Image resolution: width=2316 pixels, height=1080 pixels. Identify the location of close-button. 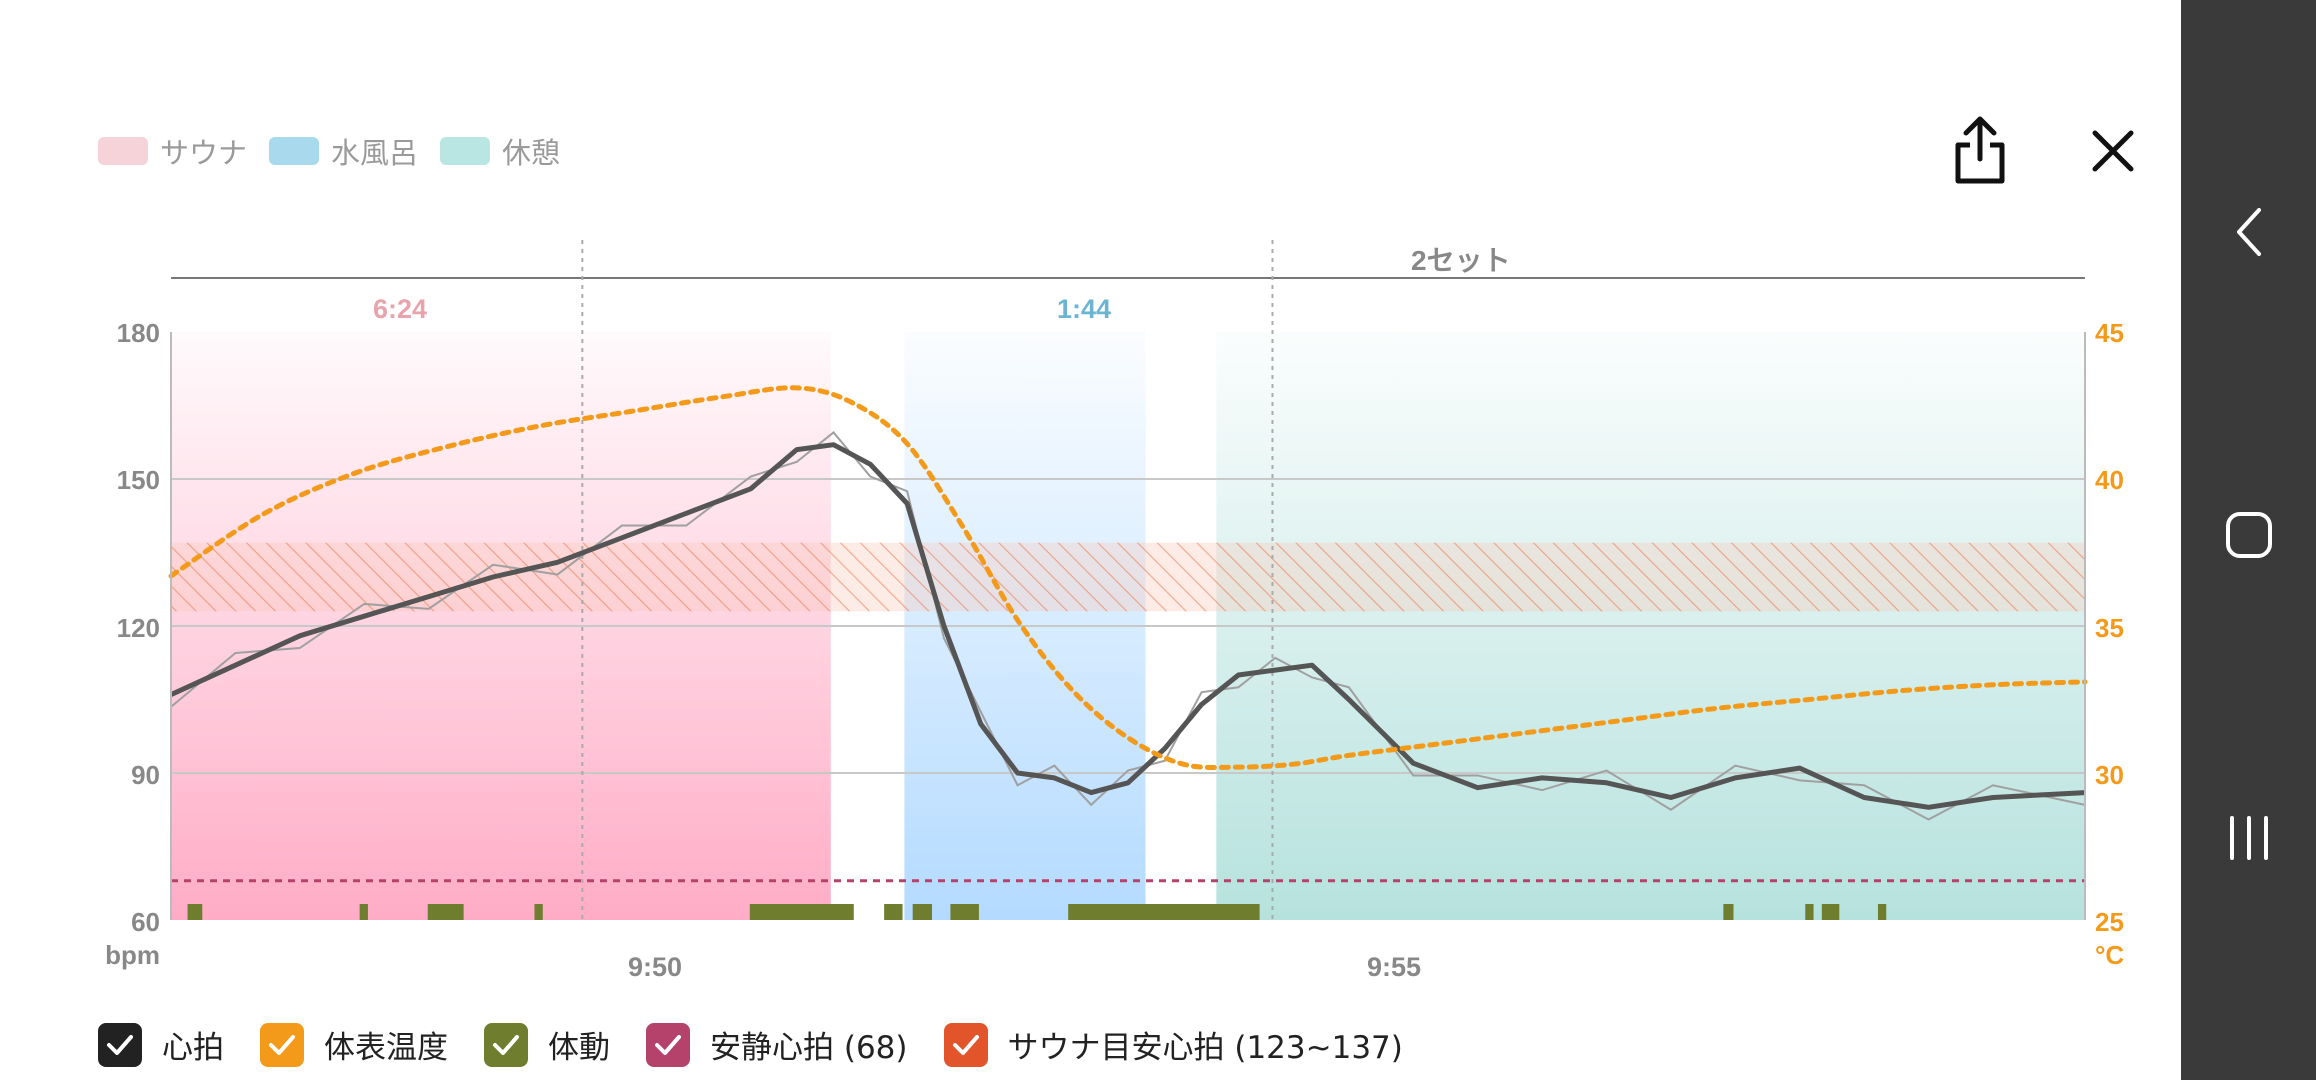
(2113, 151).